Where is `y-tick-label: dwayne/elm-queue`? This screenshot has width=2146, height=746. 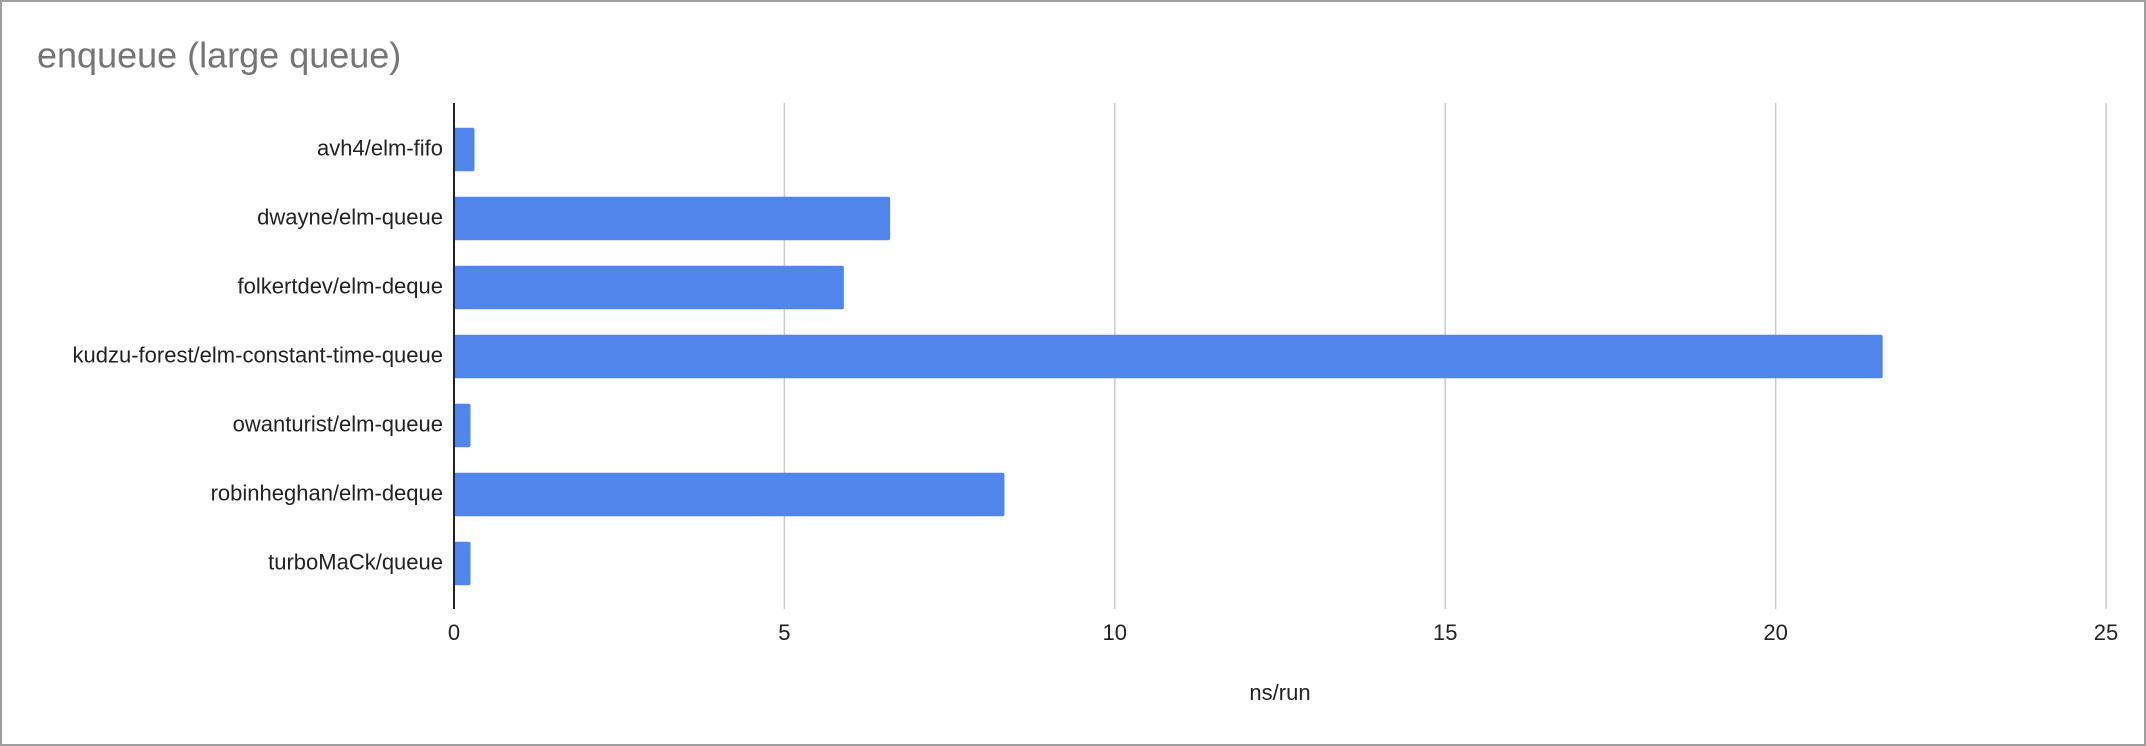 y-tick-label: dwayne/elm-queue is located at coordinates (350, 216).